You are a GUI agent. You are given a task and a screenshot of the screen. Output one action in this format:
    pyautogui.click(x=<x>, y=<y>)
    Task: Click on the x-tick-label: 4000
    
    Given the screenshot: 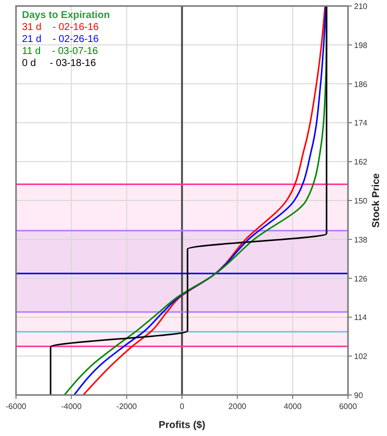 What is the action you would take?
    pyautogui.click(x=293, y=406)
    